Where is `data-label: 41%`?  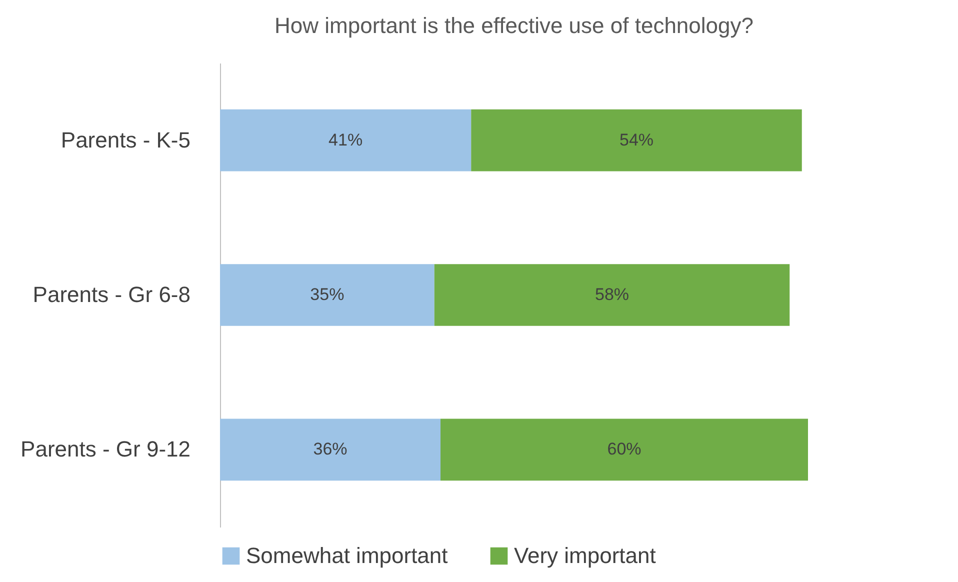
data-label: 41% is located at coordinates (345, 140).